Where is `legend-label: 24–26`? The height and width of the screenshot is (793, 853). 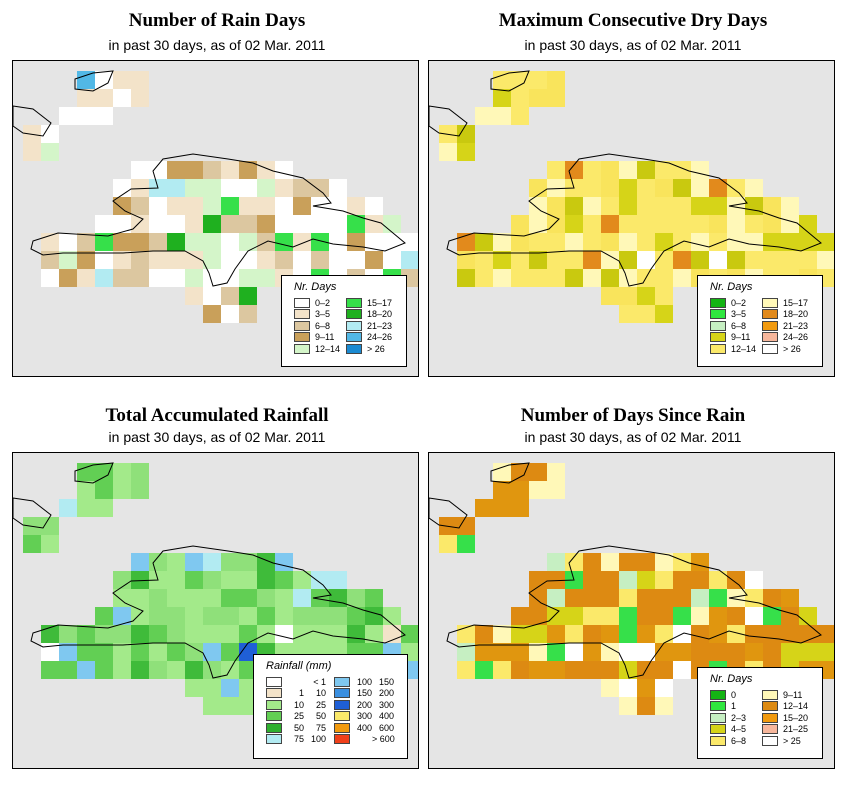
legend-label: 24–26 is located at coordinates (380, 337).